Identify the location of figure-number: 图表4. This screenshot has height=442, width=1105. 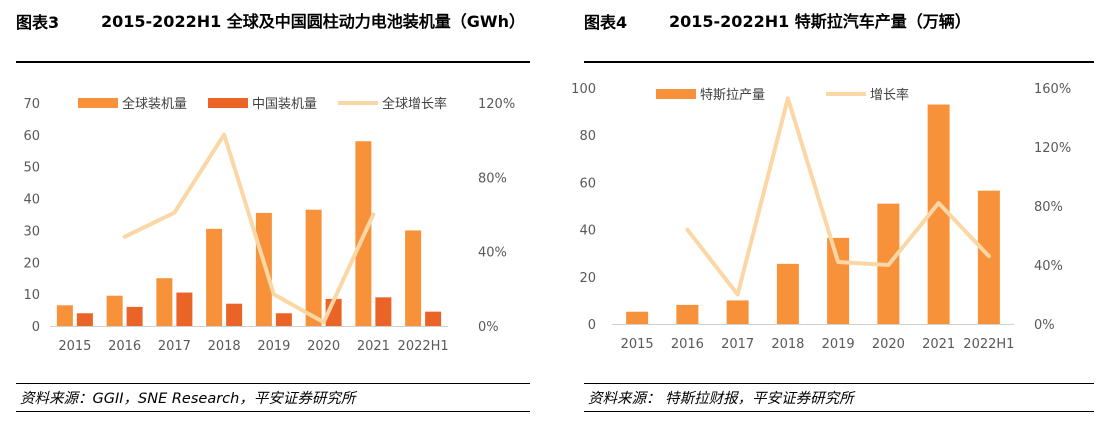
(606, 22).